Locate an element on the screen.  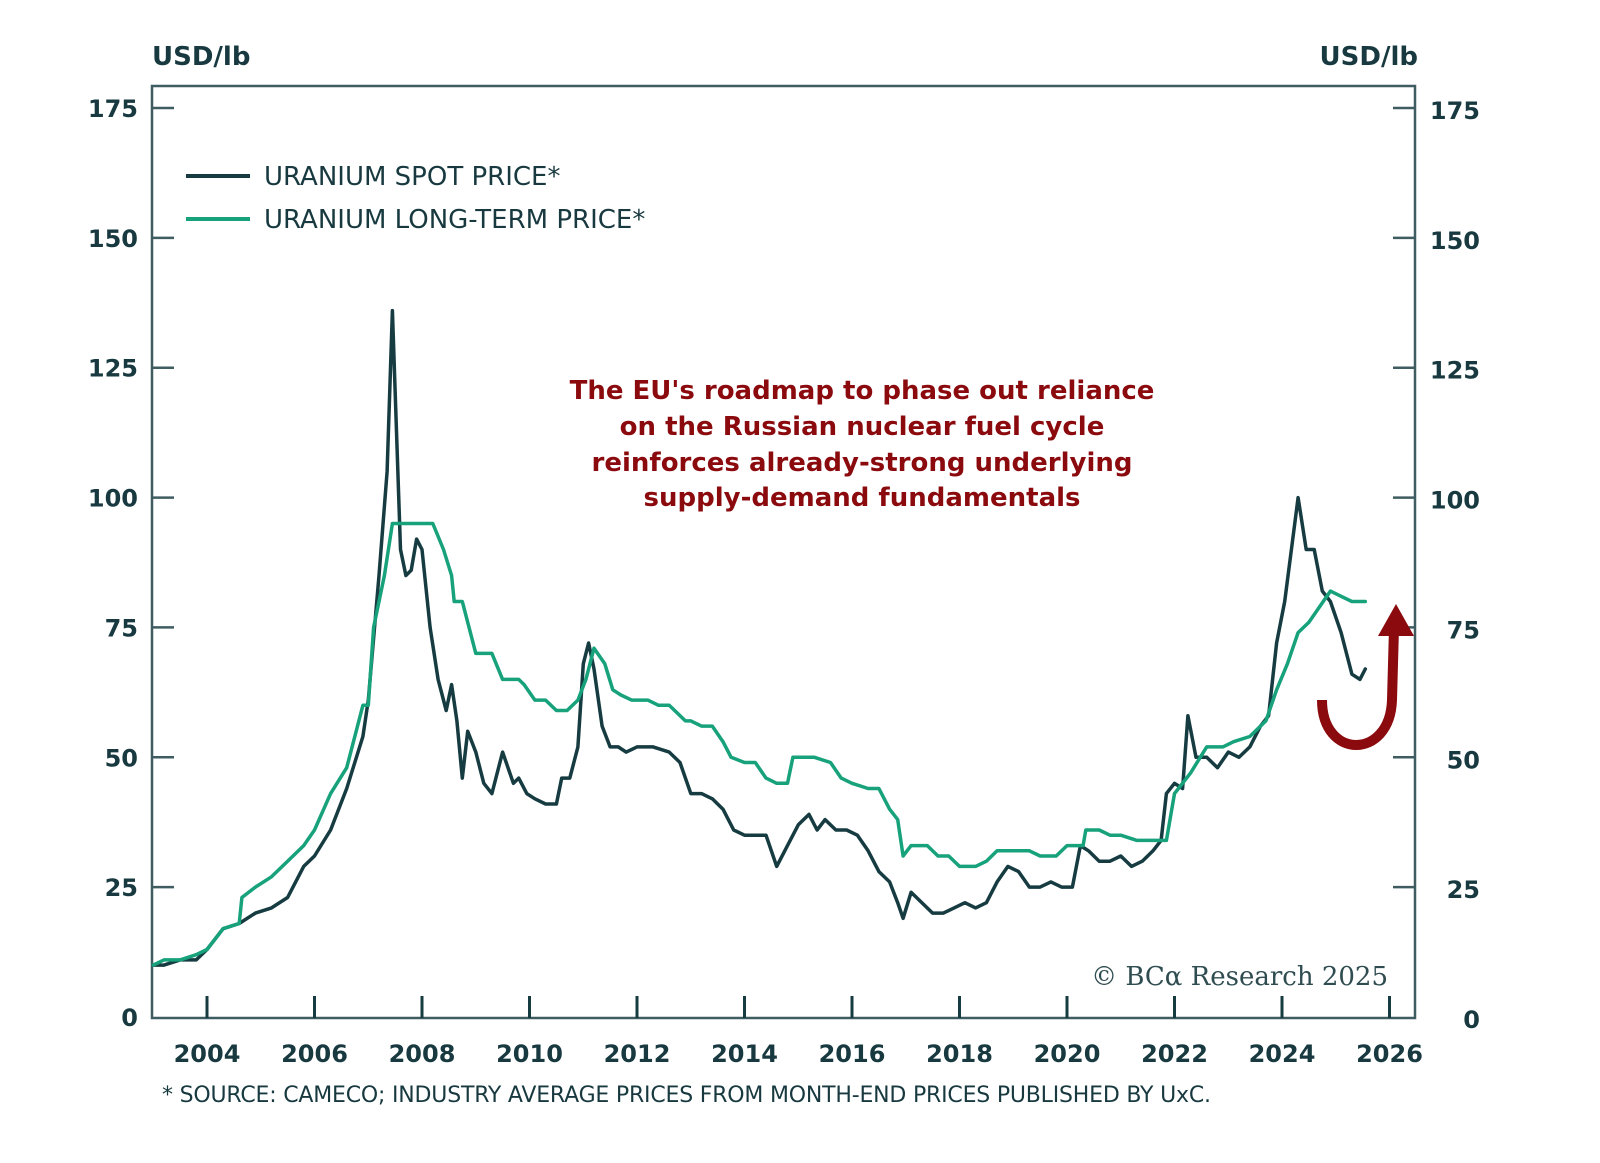
y-tick-left-label: 25 is located at coordinates (121, 888).